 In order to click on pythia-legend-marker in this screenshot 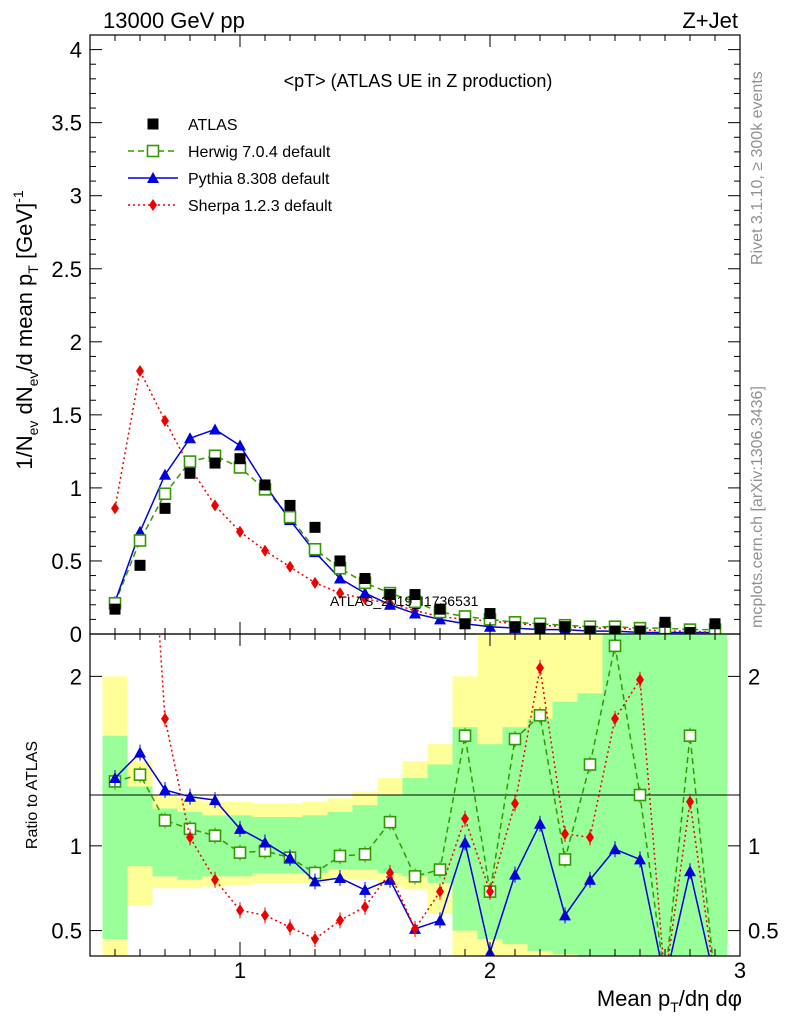, I will do `click(153, 177)`.